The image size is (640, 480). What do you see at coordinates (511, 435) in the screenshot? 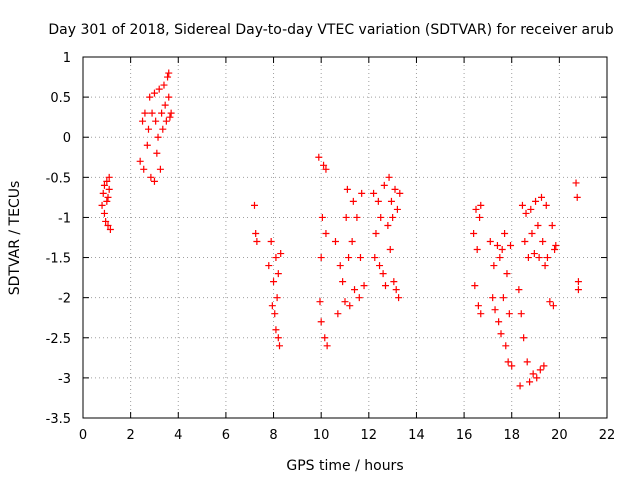
I see `x-tick-label: 18` at bounding box center [511, 435].